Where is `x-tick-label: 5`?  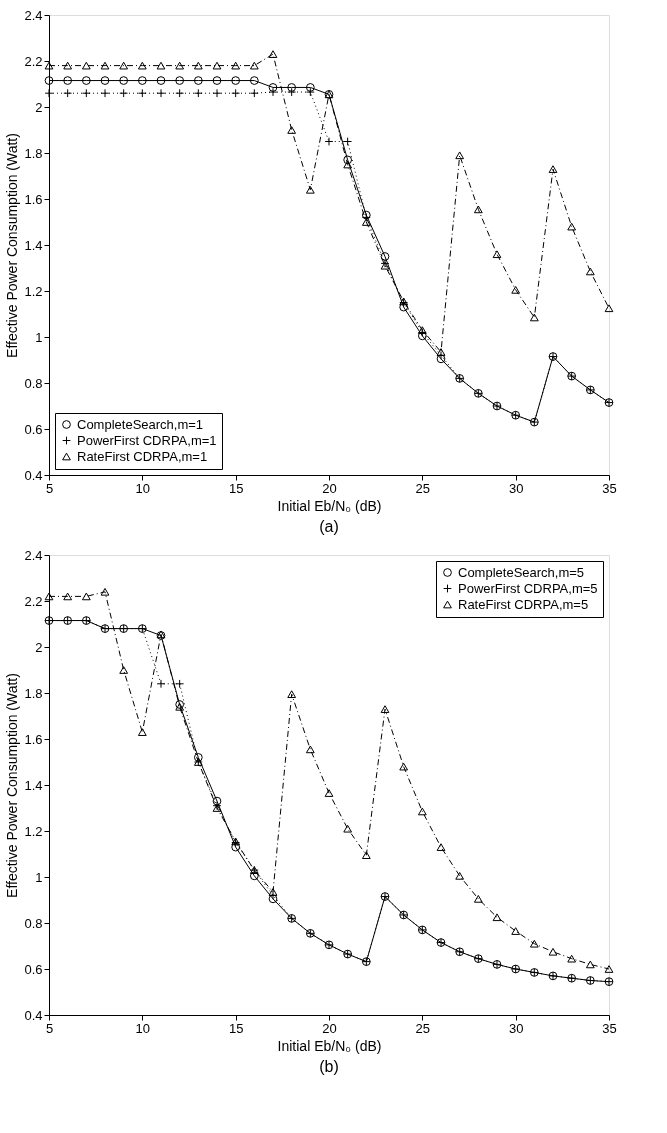 x-tick-label: 5 is located at coordinates (49, 488).